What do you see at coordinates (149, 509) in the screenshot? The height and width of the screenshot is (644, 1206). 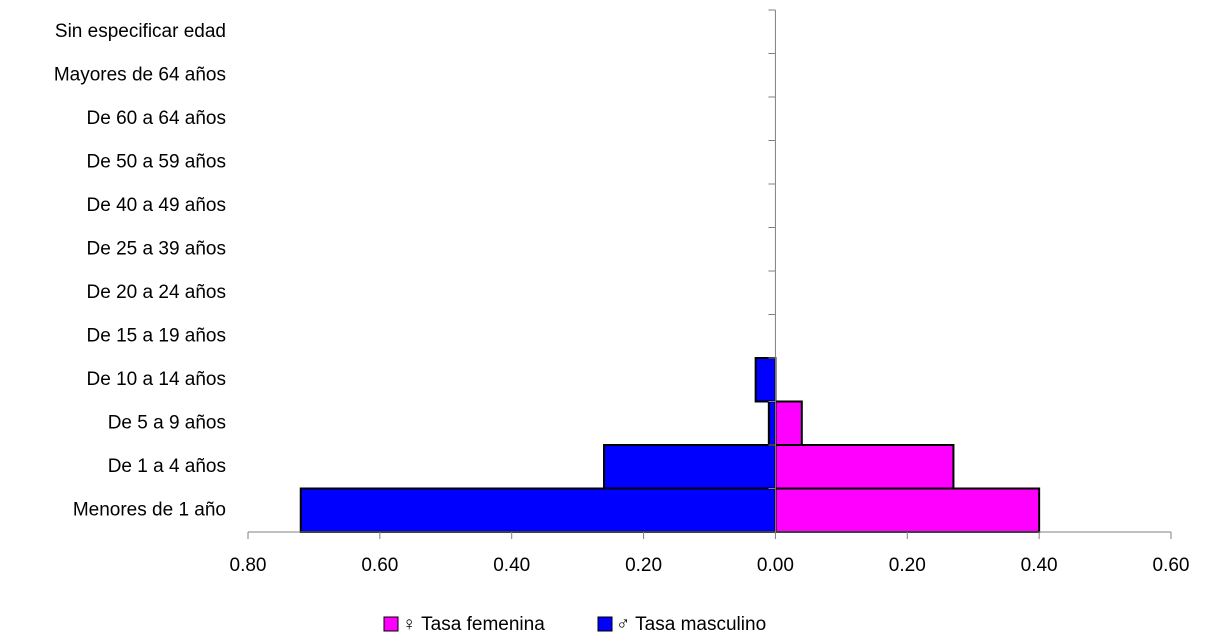 I see `y-tick-label: Menores de 1 año` at bounding box center [149, 509].